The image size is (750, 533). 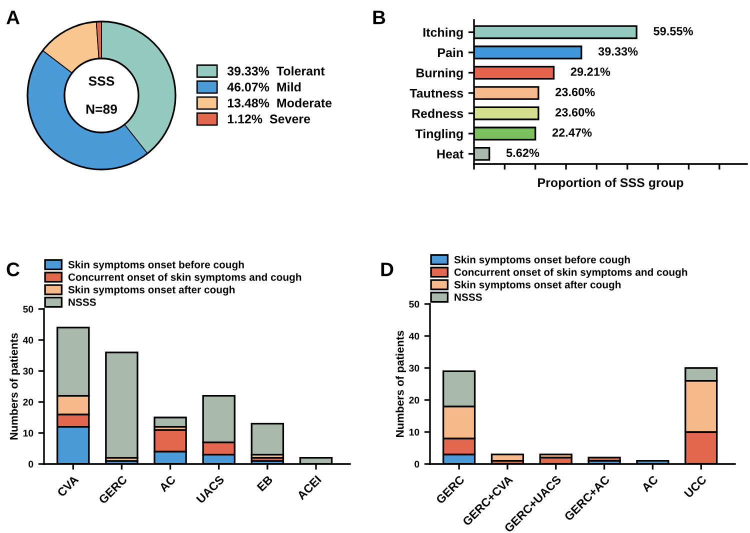 I want to click on legend-label: 1.12% Severe, so click(x=269, y=119).